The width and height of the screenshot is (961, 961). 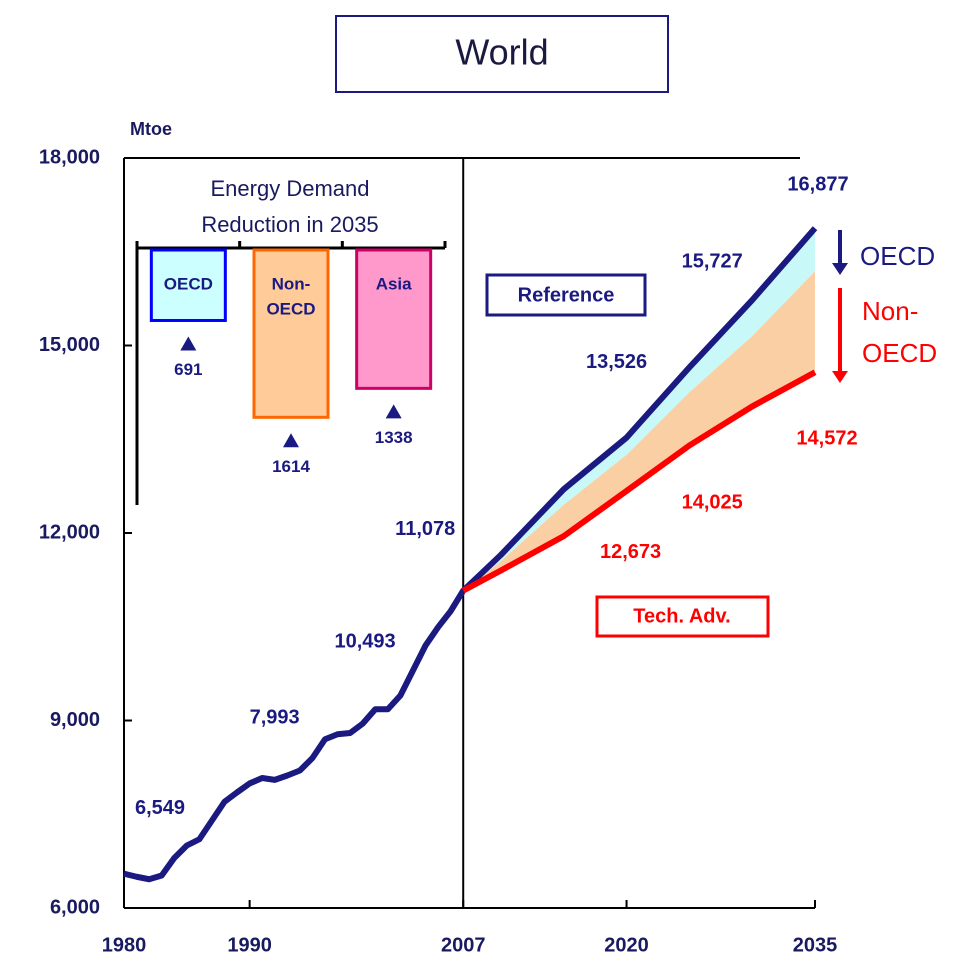 I want to click on x-tick-label: 2035, so click(x=815, y=945).